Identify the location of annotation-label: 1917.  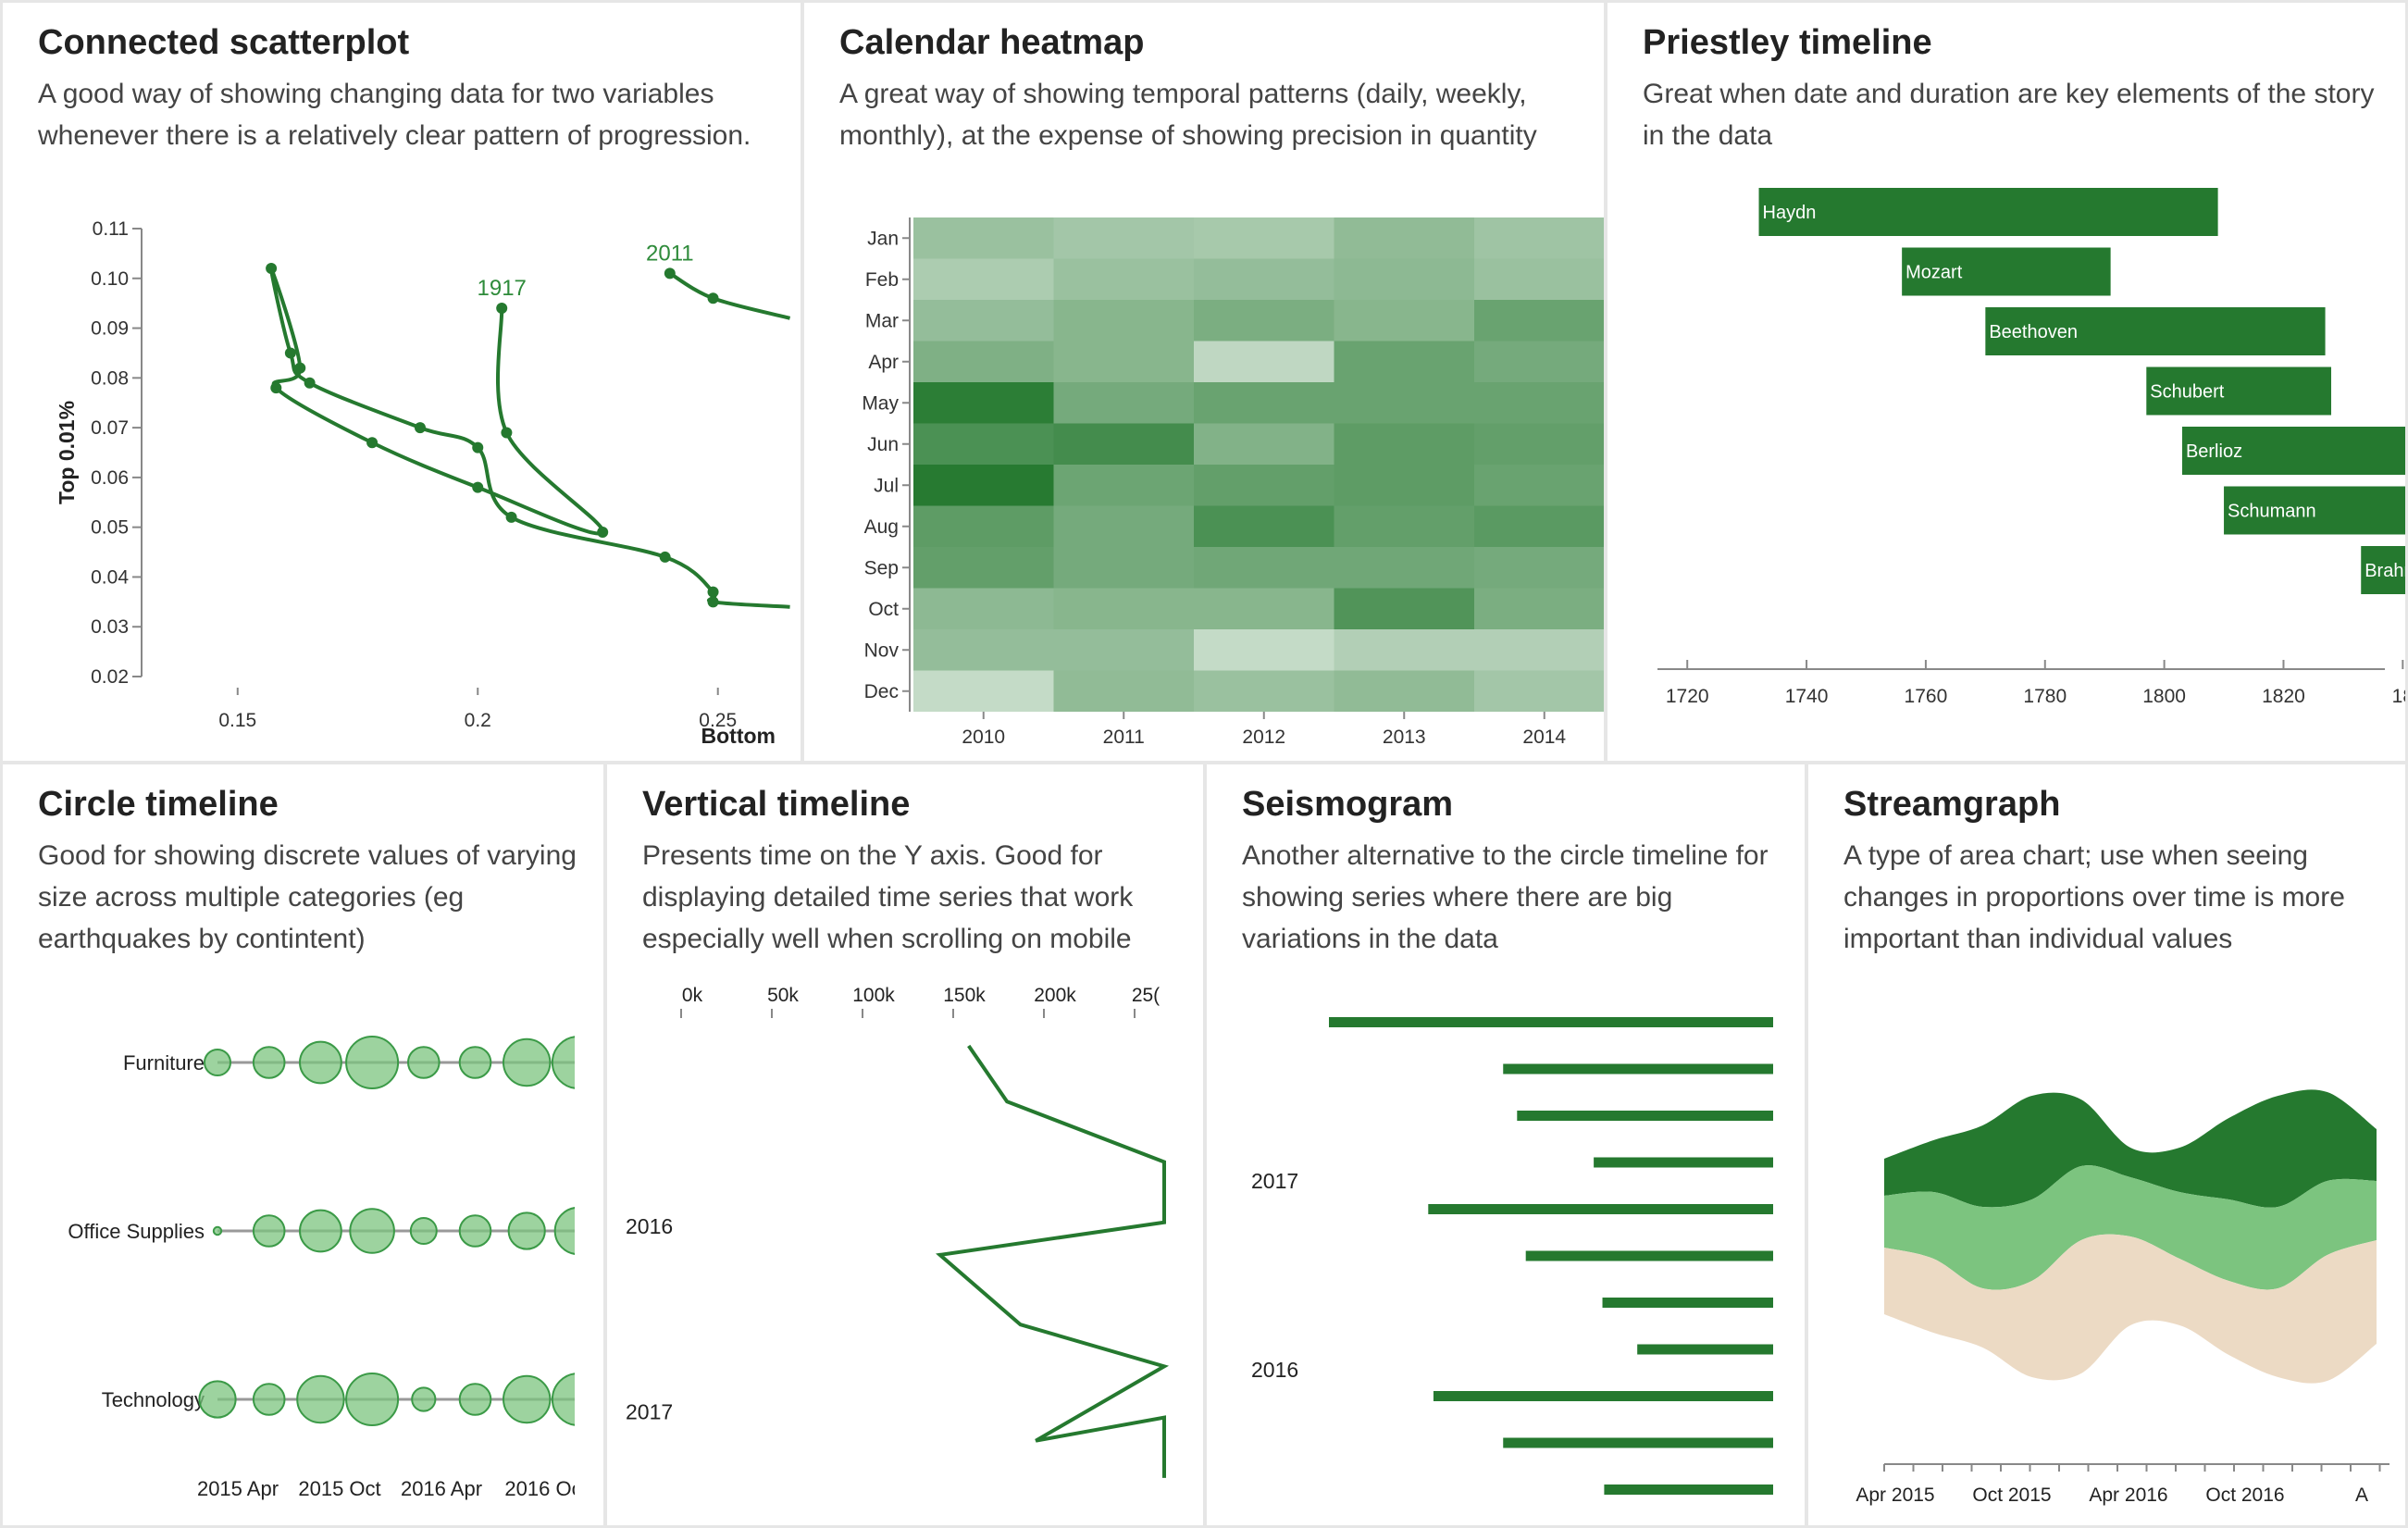
(502, 288).